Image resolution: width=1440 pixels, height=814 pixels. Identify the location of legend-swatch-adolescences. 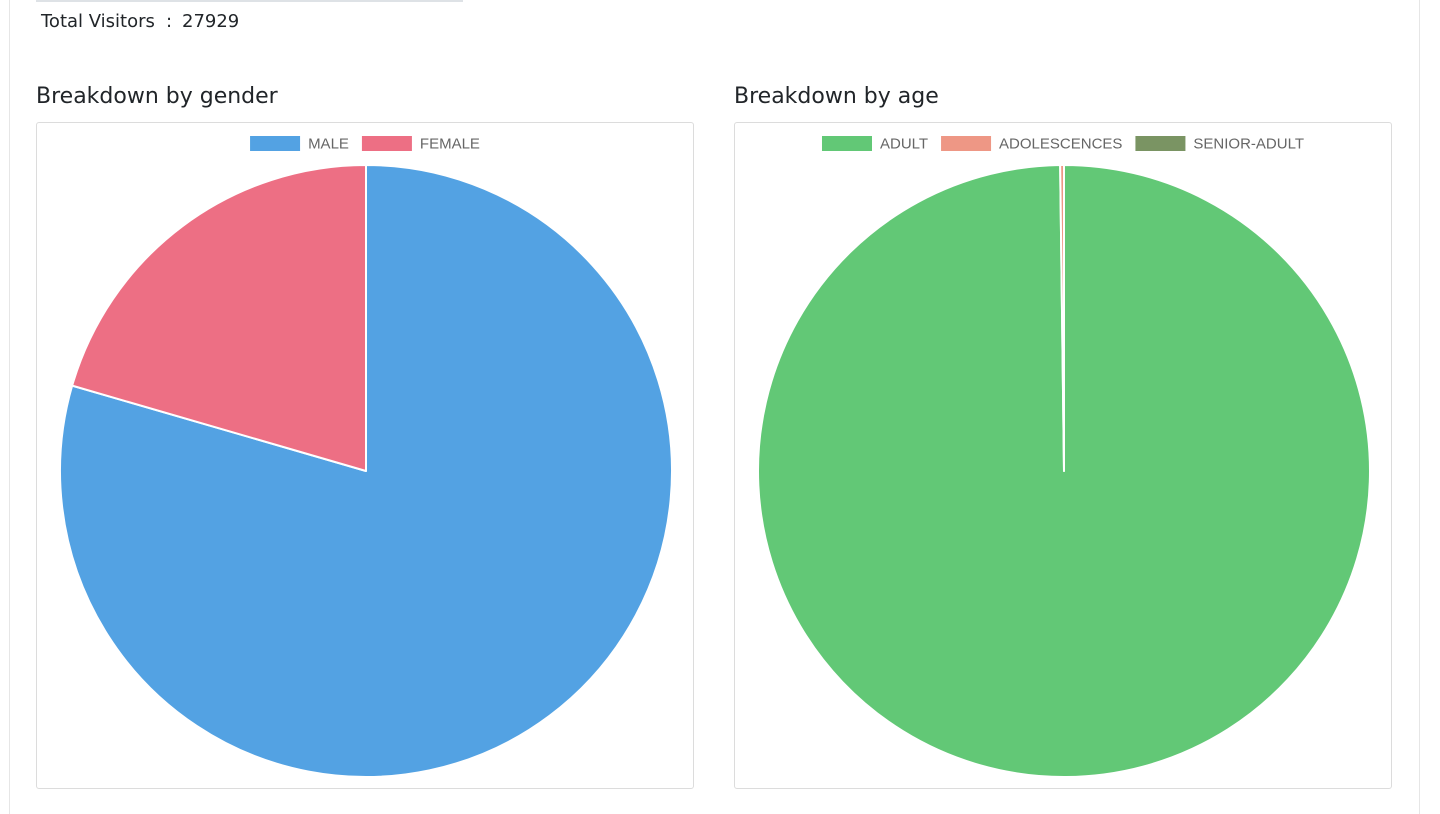
(966, 143).